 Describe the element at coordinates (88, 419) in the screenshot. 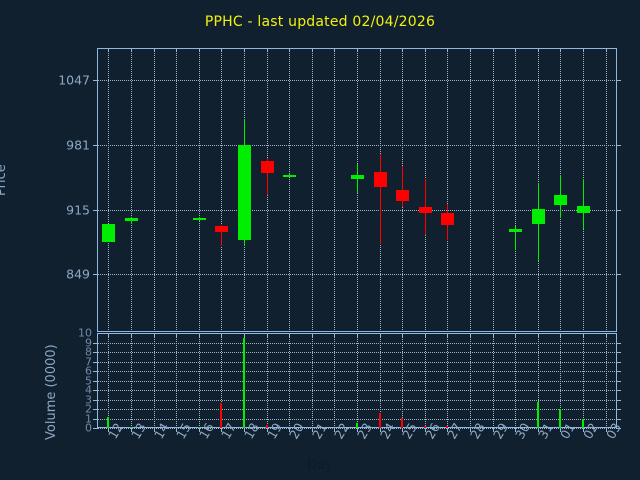

I see `volume-tick-label: 1` at that location.